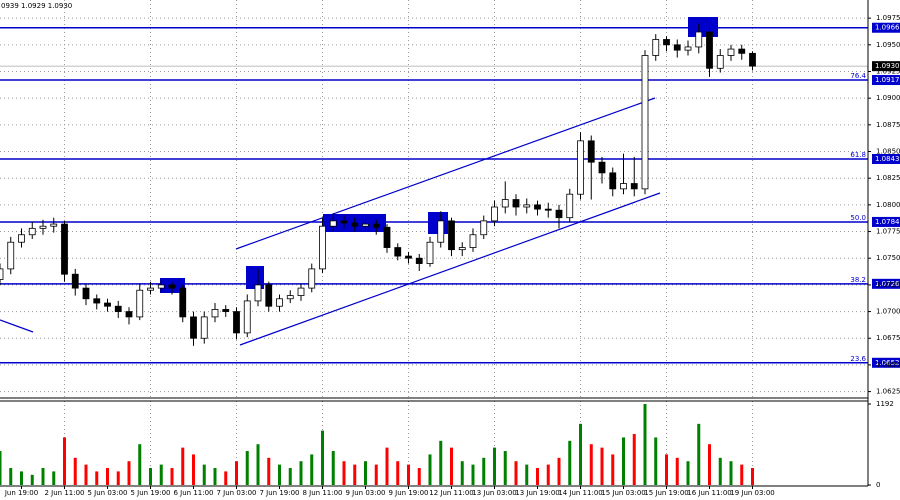  I want to click on volume-tick-label: 0, so click(878, 485).